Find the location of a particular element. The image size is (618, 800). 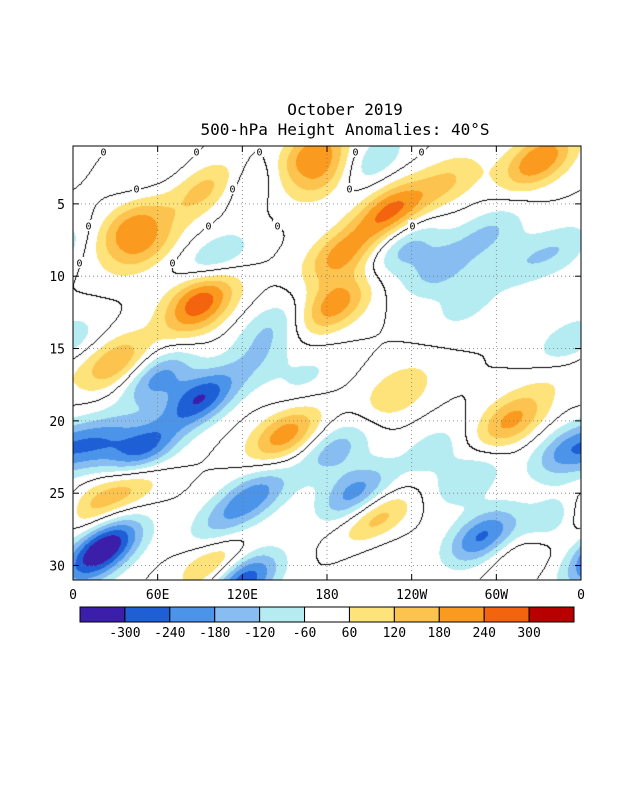

y-tick-label: 10 is located at coordinates (57, 277).